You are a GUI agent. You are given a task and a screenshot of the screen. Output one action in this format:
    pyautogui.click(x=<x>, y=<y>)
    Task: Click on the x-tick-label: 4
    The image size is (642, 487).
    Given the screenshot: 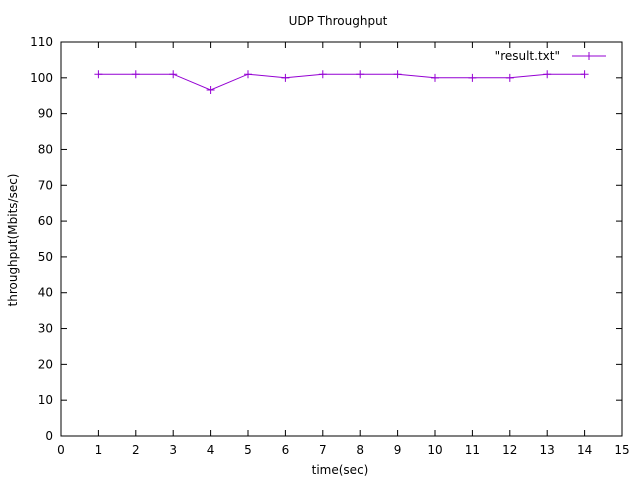 What is the action you would take?
    pyautogui.click(x=211, y=450)
    